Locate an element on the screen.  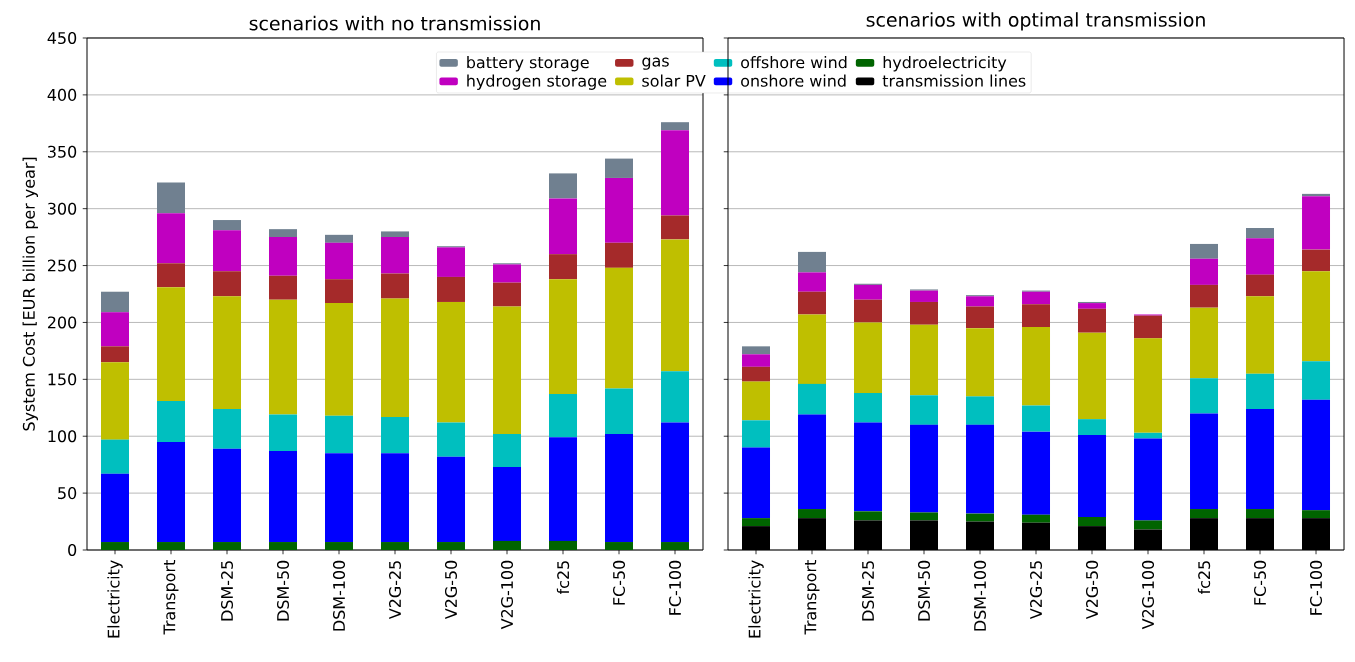
y-tick-label: 150 is located at coordinates (62, 379).